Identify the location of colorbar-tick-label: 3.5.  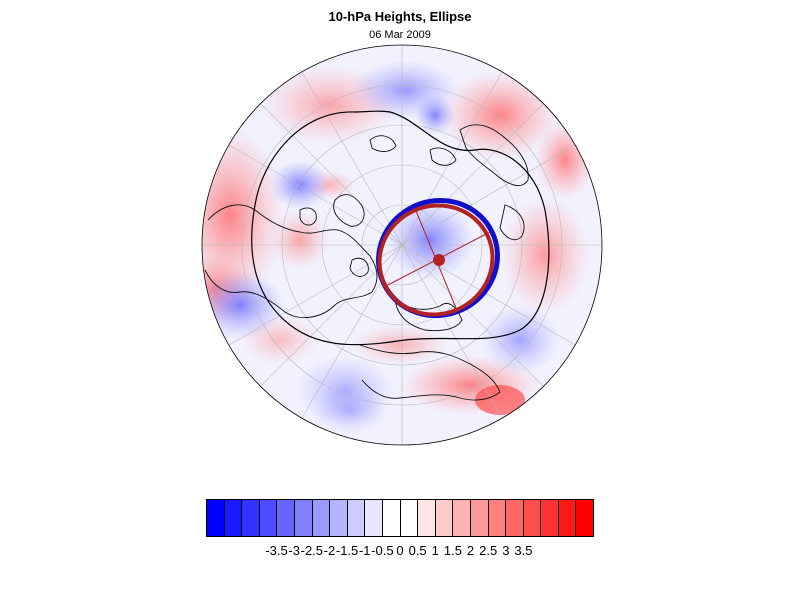
(523, 550).